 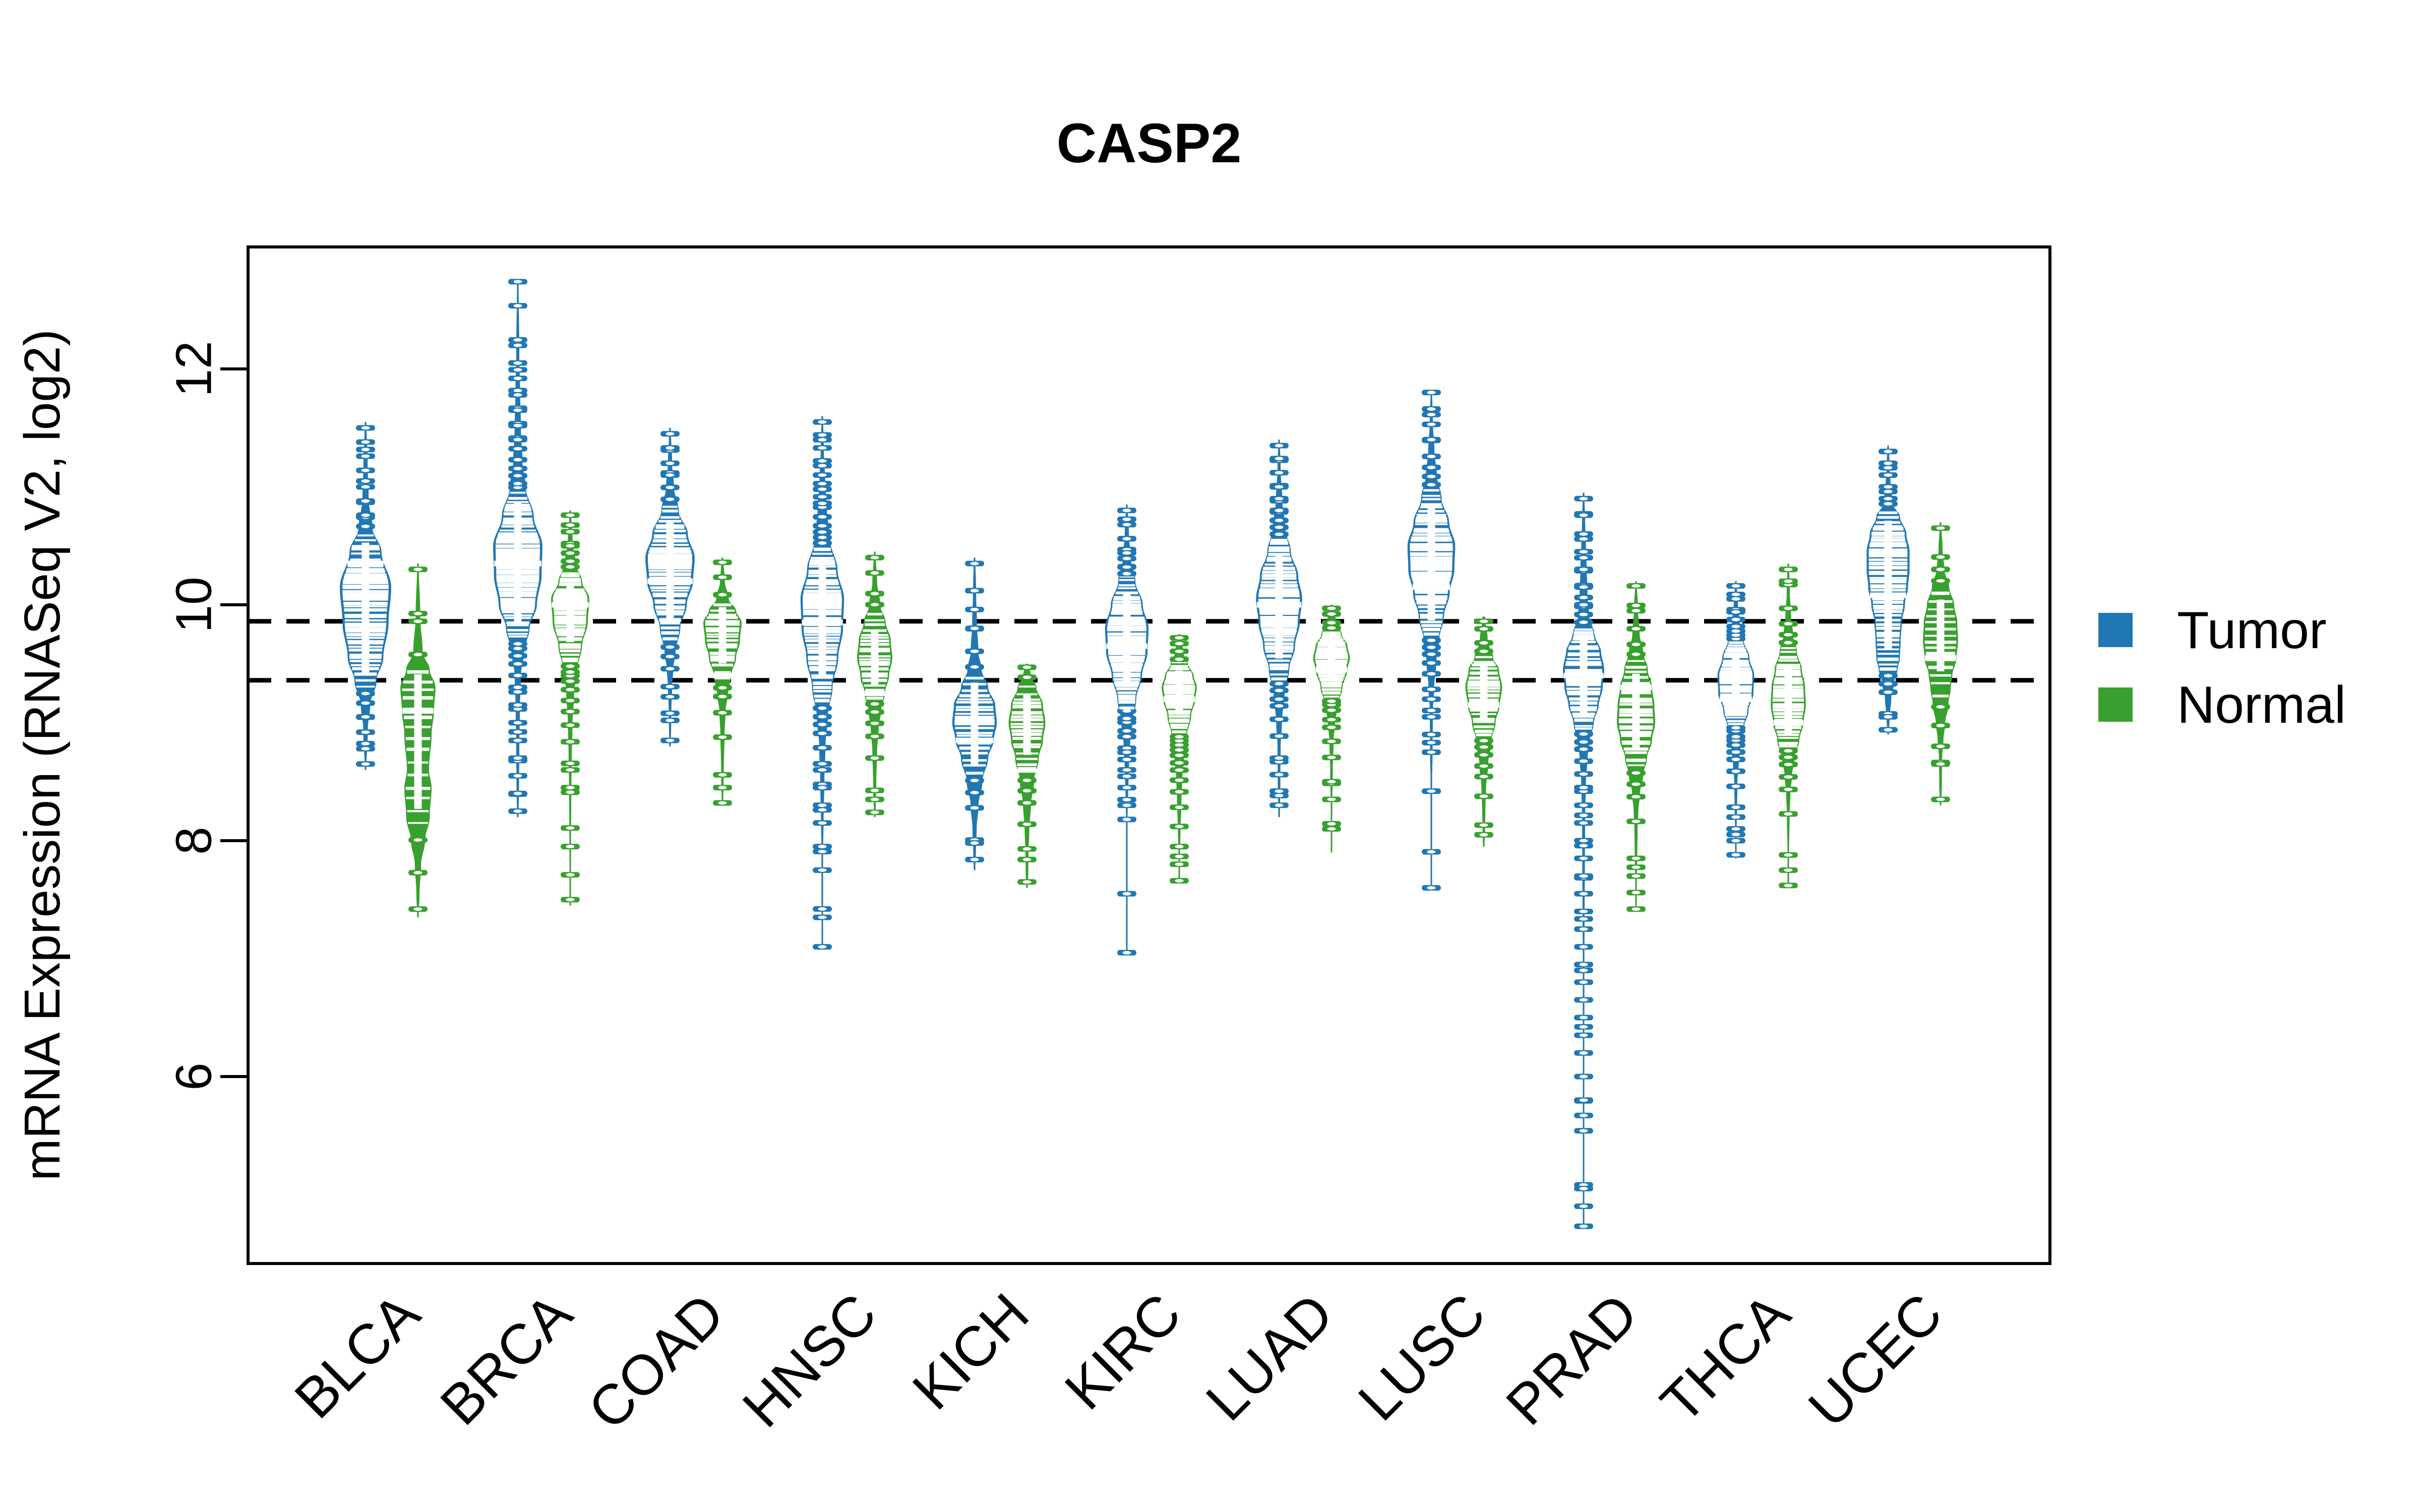 I want to click on x-axis-label-prad: PRAD, so click(x=1572, y=1360).